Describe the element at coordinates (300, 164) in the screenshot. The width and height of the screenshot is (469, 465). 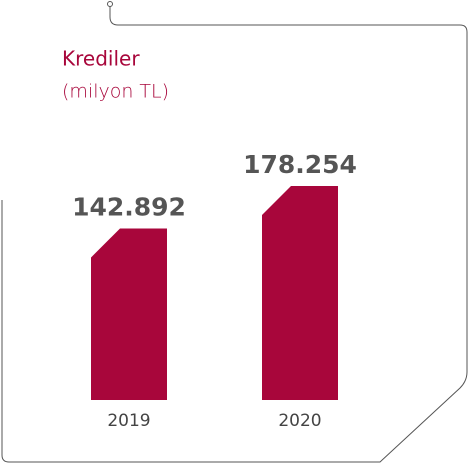
I see `value-label: 178.254` at that location.